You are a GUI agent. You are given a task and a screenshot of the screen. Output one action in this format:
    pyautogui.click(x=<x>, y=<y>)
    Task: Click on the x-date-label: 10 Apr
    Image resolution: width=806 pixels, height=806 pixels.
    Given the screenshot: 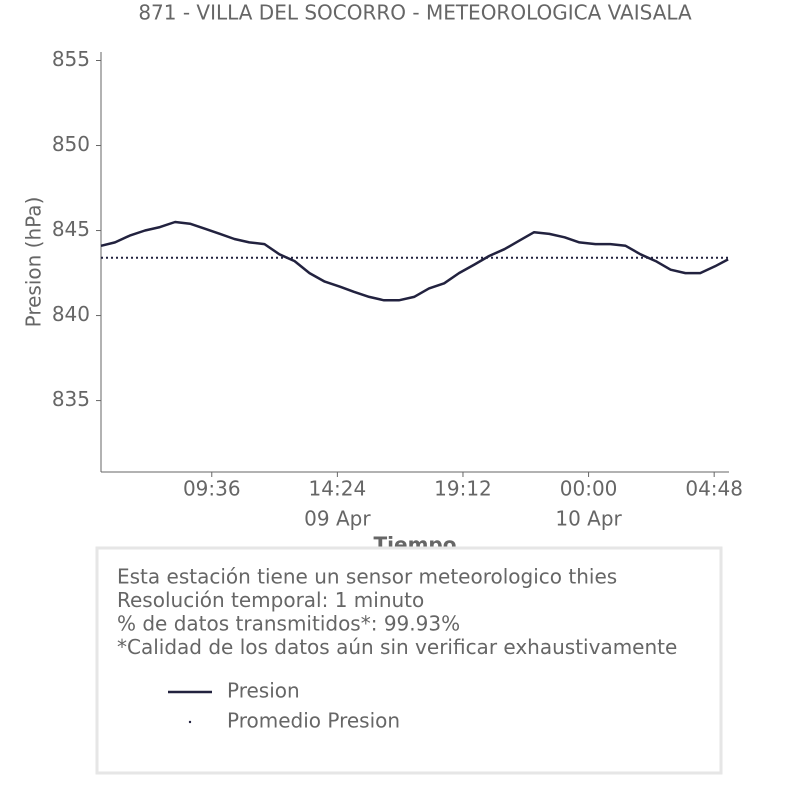 What is the action you would take?
    pyautogui.click(x=588, y=519)
    